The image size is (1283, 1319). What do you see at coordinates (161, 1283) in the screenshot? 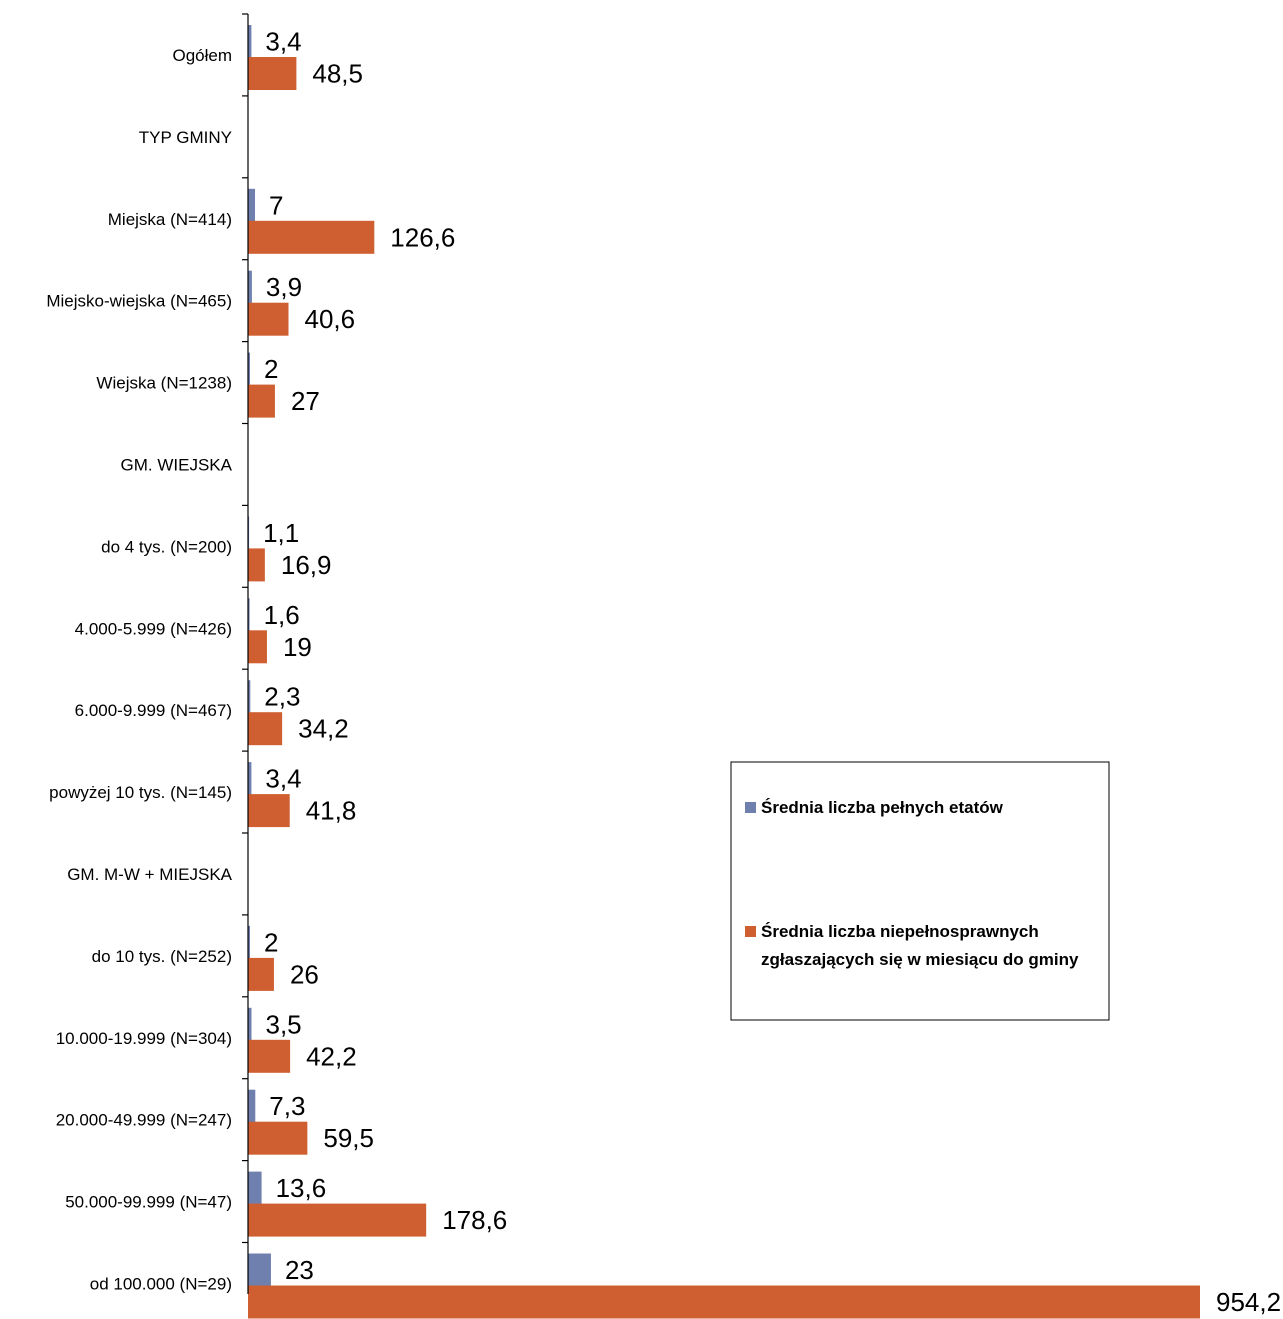
I see `category-label-od-100-000-n-29: od 100.000 (N=29)` at bounding box center [161, 1283].